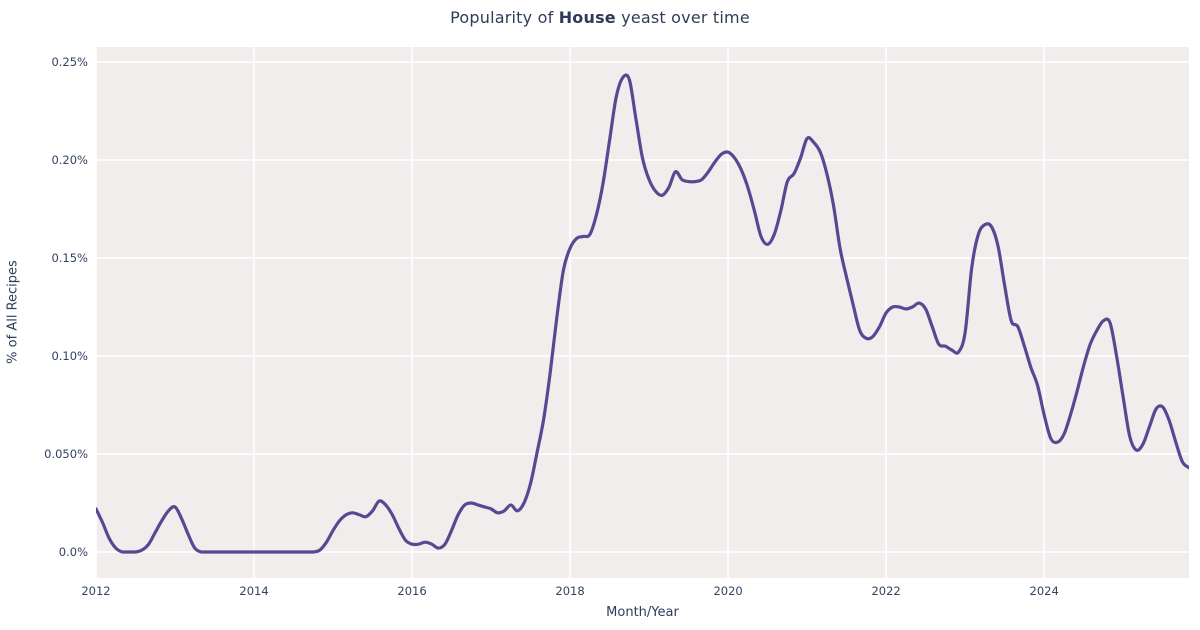 The image size is (1200, 630). I want to click on y-tick-label: 0.0%, so click(73, 552).